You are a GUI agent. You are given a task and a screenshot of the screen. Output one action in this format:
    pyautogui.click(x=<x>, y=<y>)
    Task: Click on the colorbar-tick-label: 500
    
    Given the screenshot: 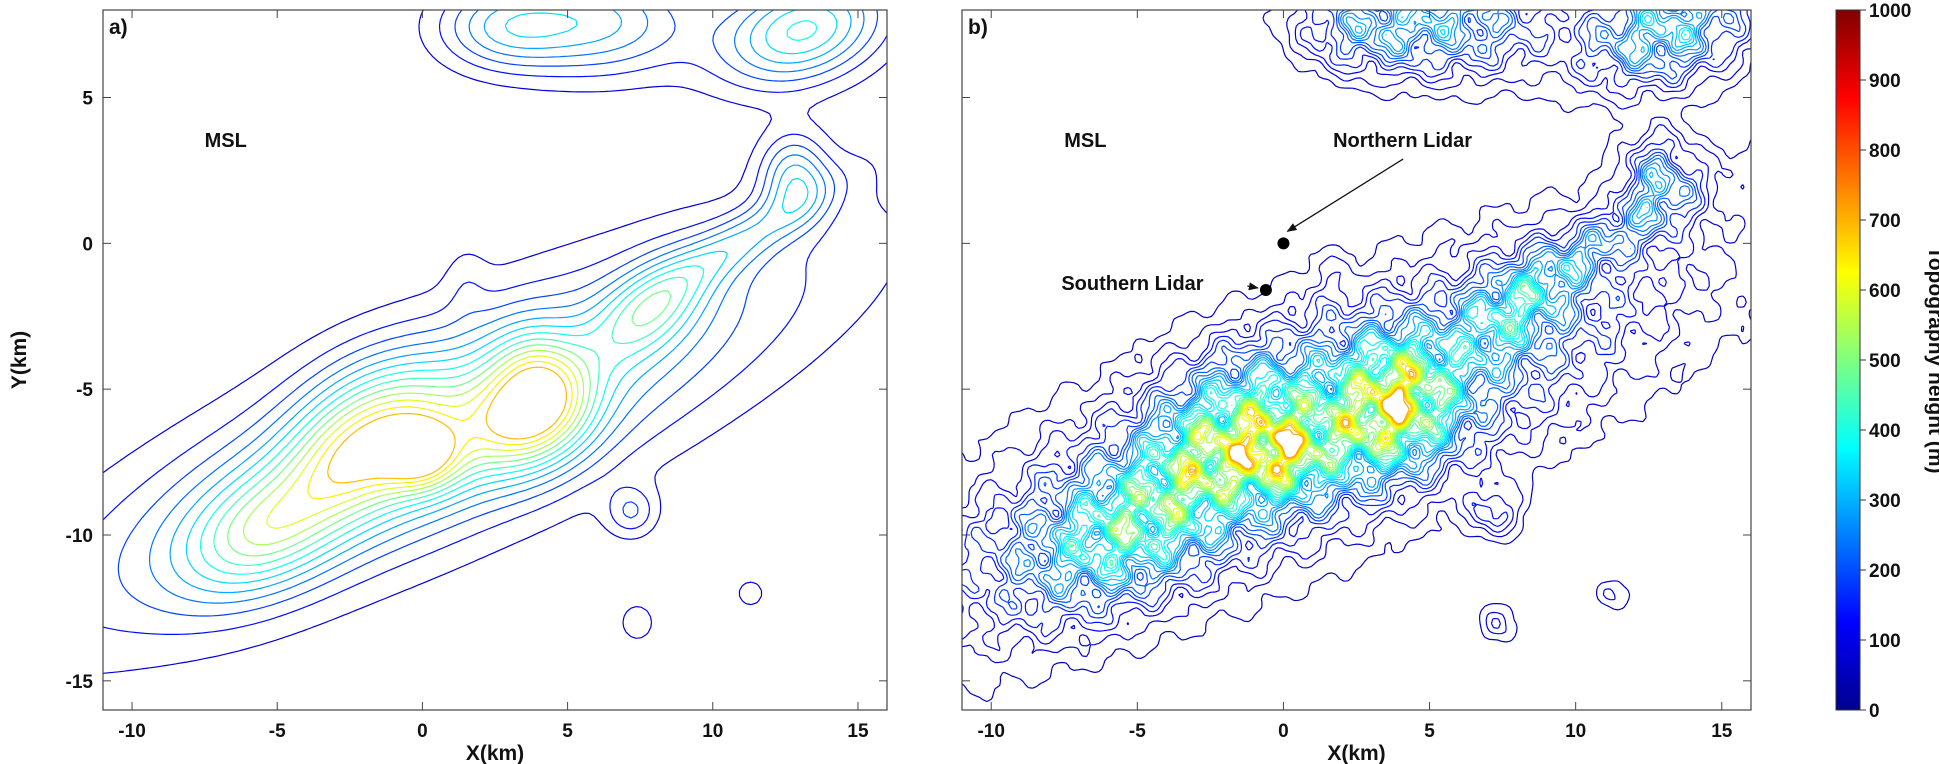 What is the action you would take?
    pyautogui.click(x=1885, y=361)
    